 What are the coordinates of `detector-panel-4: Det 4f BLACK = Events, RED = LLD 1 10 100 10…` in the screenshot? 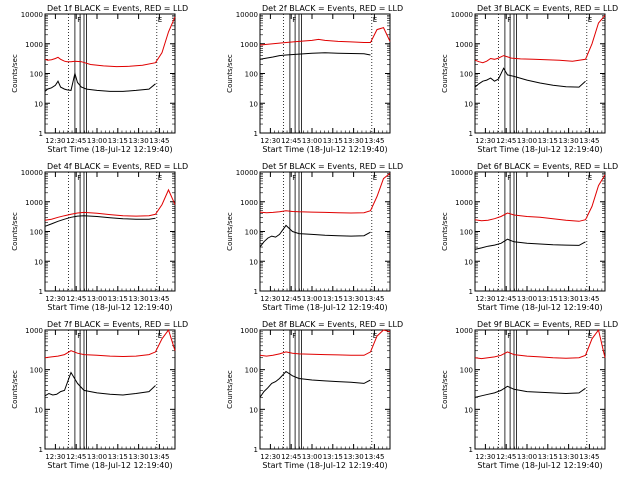 It's located at (99, 237).